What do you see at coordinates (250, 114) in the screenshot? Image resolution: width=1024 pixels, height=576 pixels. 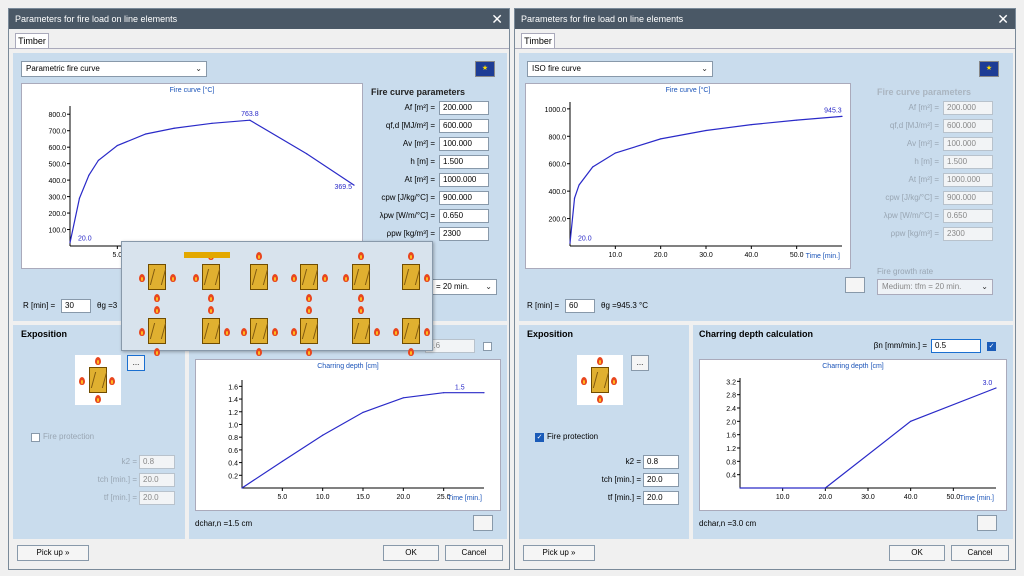 I see `data-label: 763.8` at bounding box center [250, 114].